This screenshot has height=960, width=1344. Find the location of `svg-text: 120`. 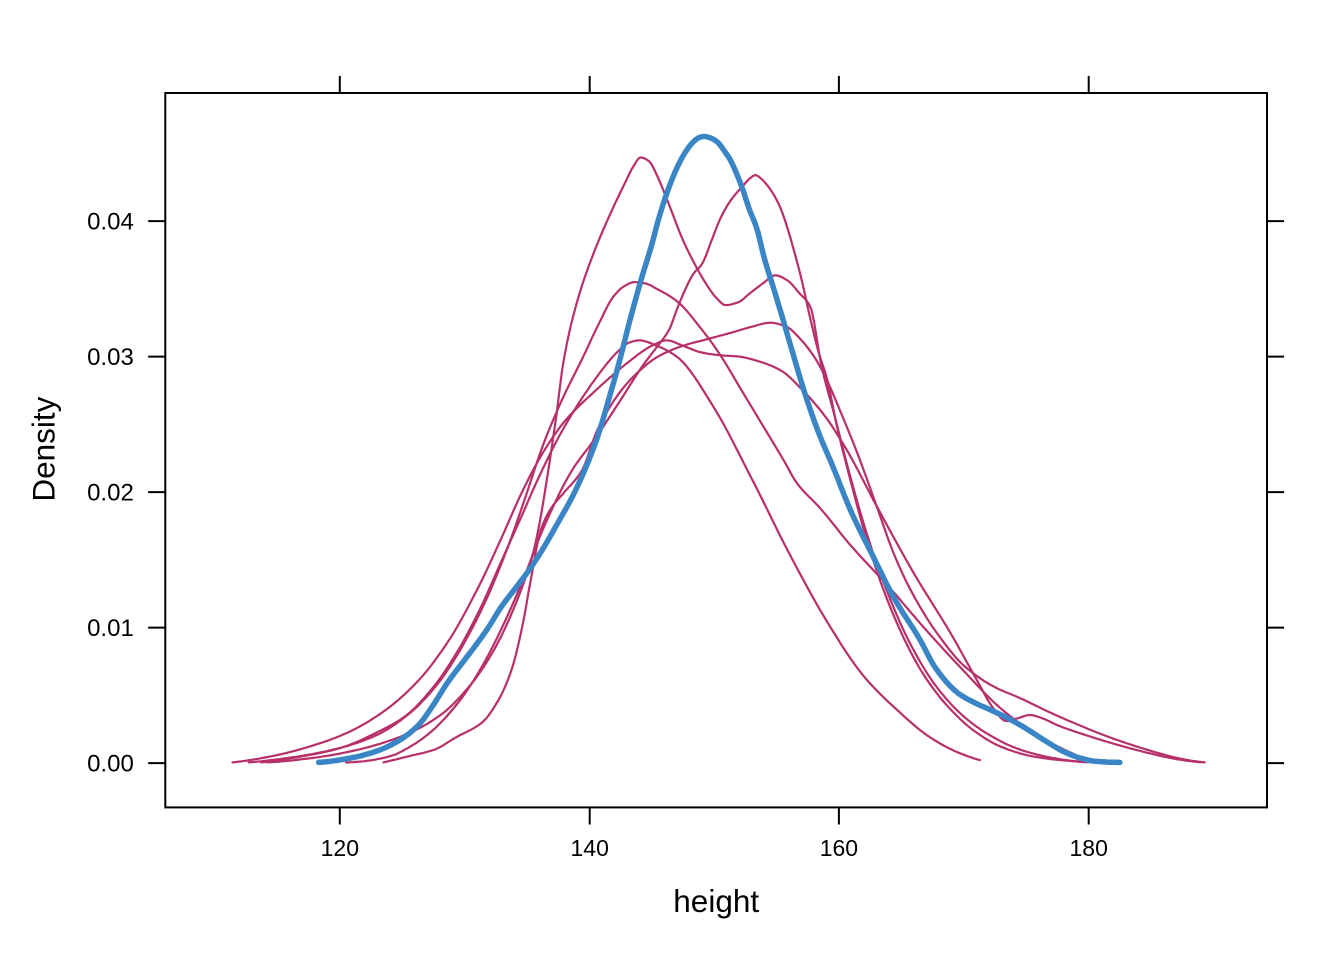

svg-text: 120 is located at coordinates (340, 848).